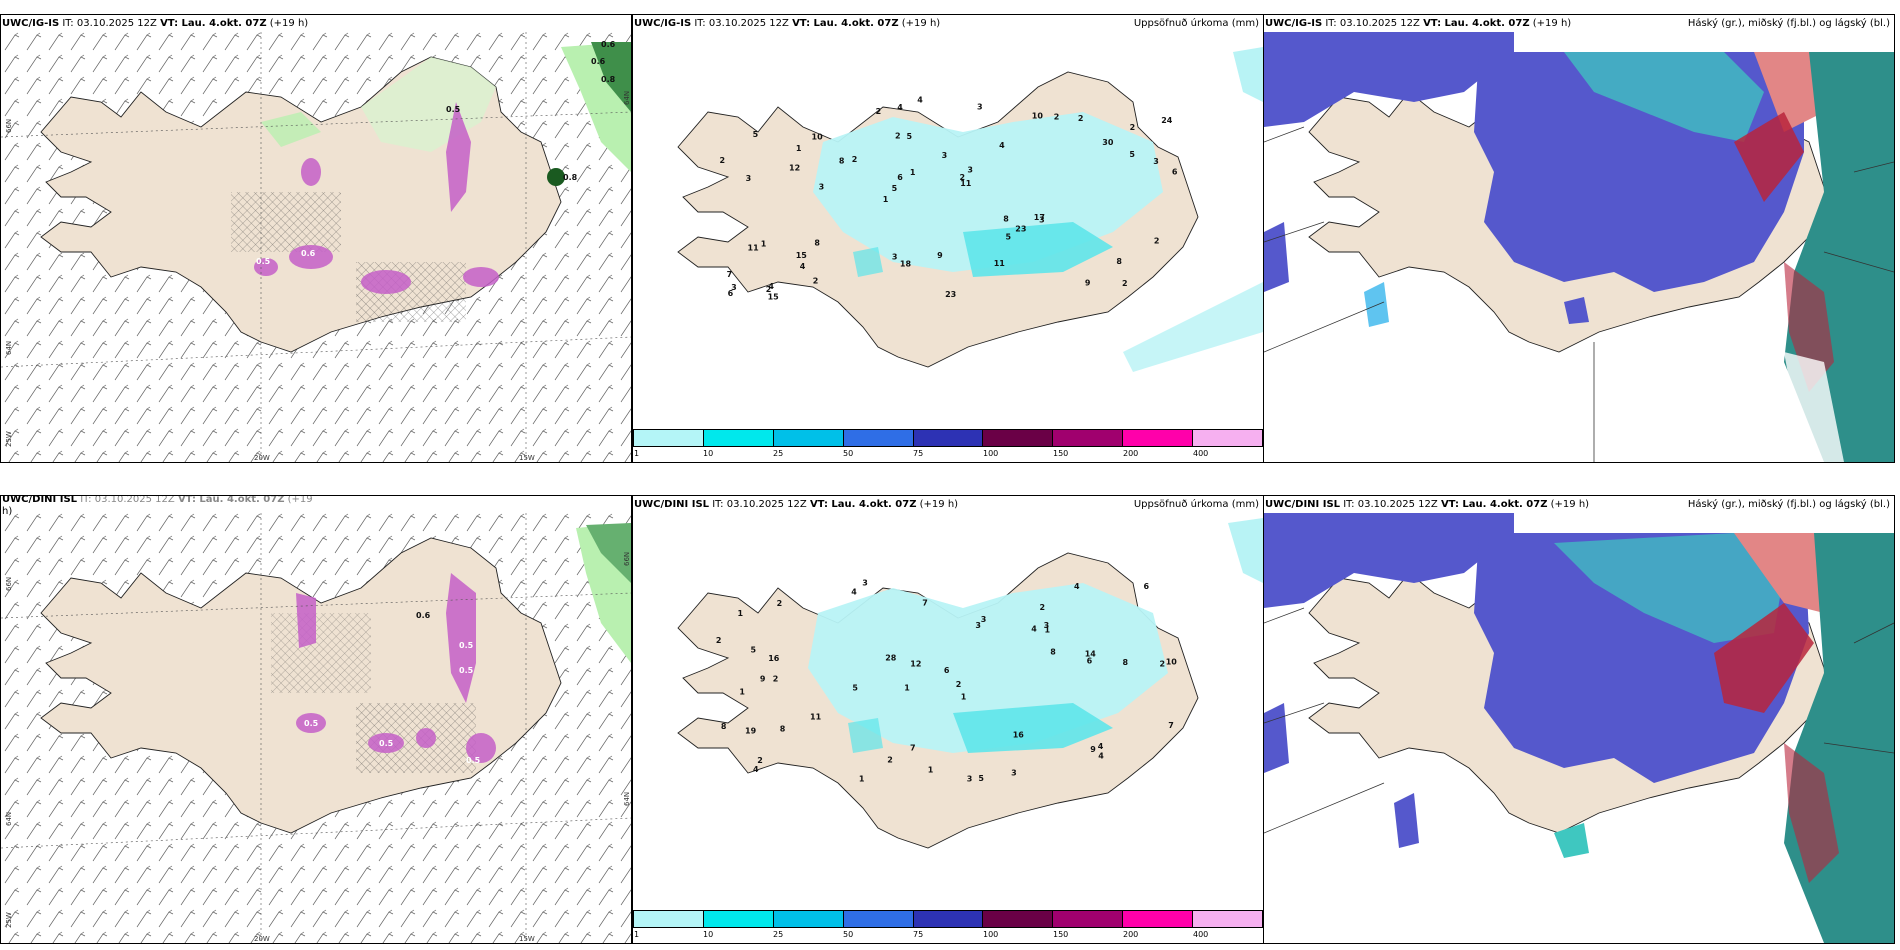 Image resolution: width=1900 pixels, height=950 pixels. Describe the element at coordinates (527, 458) in the screenshot. I see `lon-label: 15W` at that location.